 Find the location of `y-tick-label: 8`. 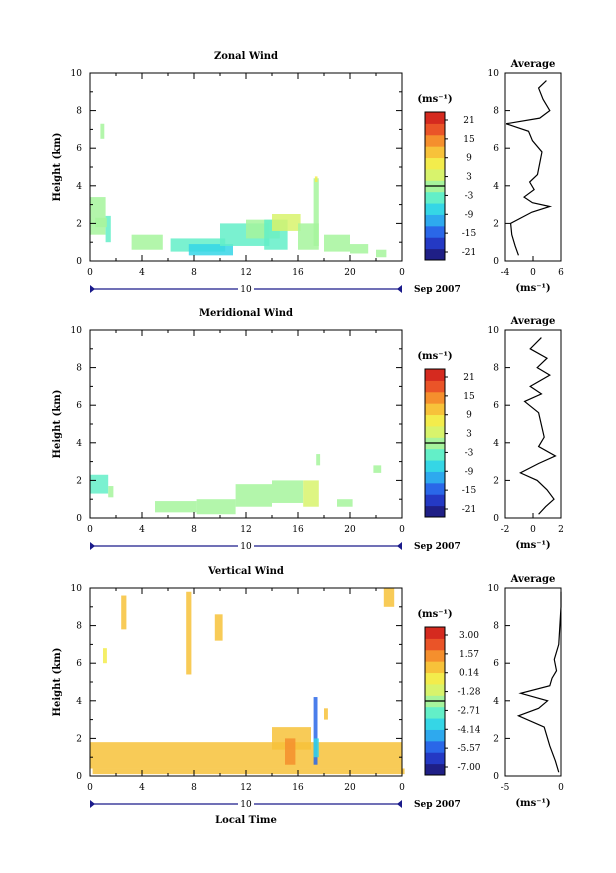

y-tick-label: 8 is located at coordinates (79, 112).